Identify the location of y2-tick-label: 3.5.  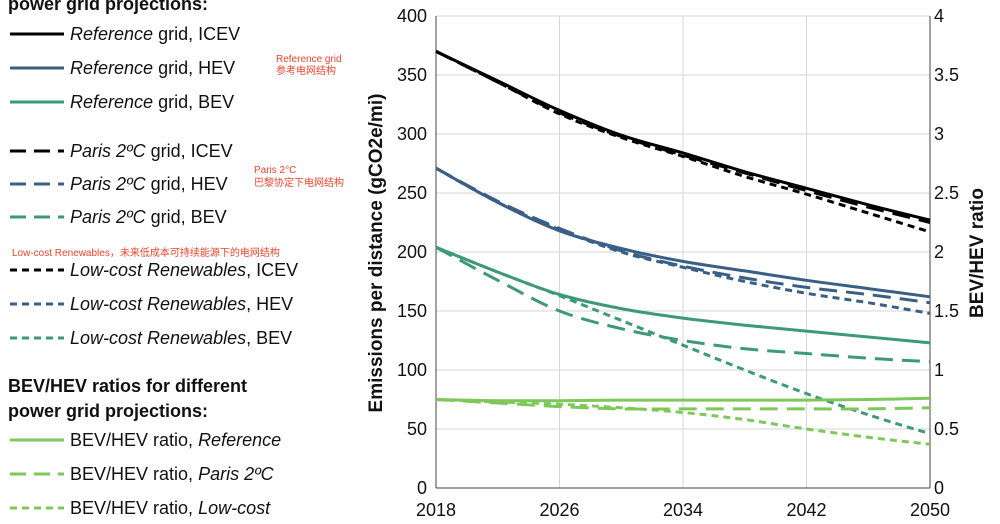
(946, 75).